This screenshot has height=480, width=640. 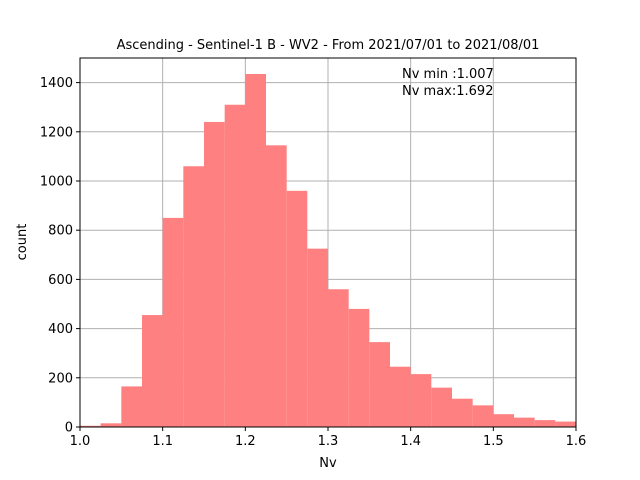 I want to click on y-tick-label: 1000, so click(x=56, y=182).